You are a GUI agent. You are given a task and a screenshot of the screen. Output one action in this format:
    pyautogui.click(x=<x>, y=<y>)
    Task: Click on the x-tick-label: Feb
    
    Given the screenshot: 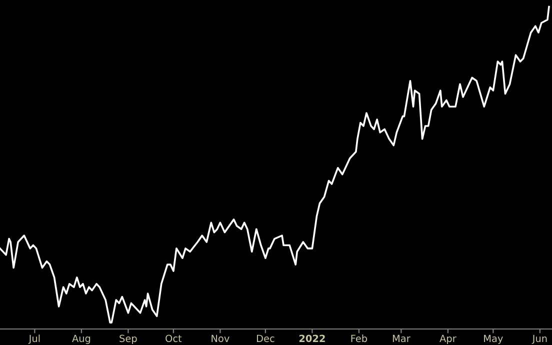 What is the action you would take?
    pyautogui.click(x=359, y=338)
    